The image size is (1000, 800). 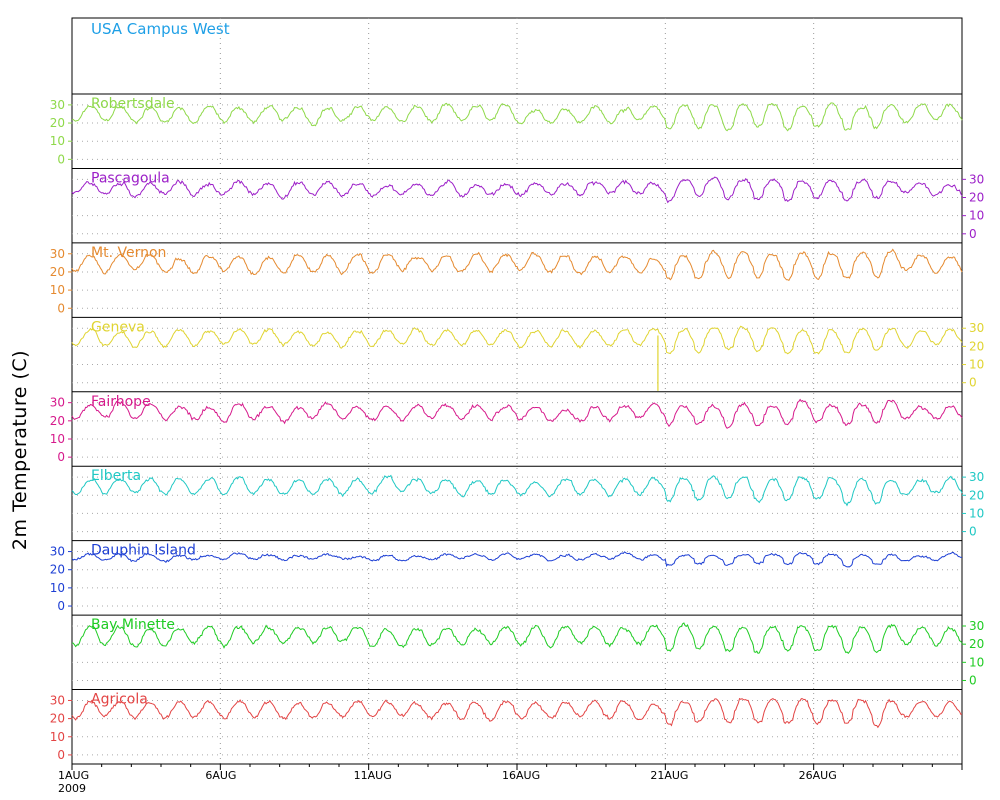 I want to click on series-label: Robertsdale, so click(x=133, y=104).